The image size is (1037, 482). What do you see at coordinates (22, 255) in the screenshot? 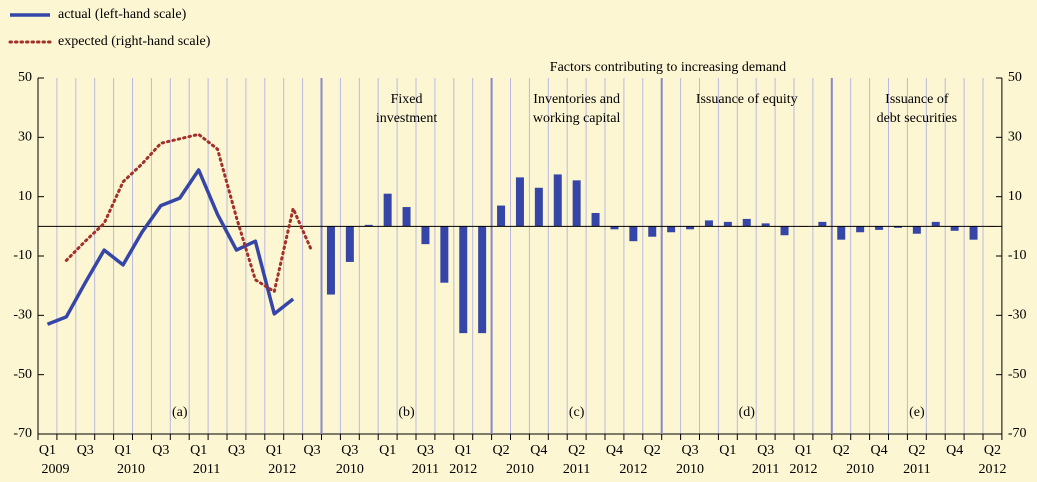
I see `y-tick-label: -10` at bounding box center [22, 255].